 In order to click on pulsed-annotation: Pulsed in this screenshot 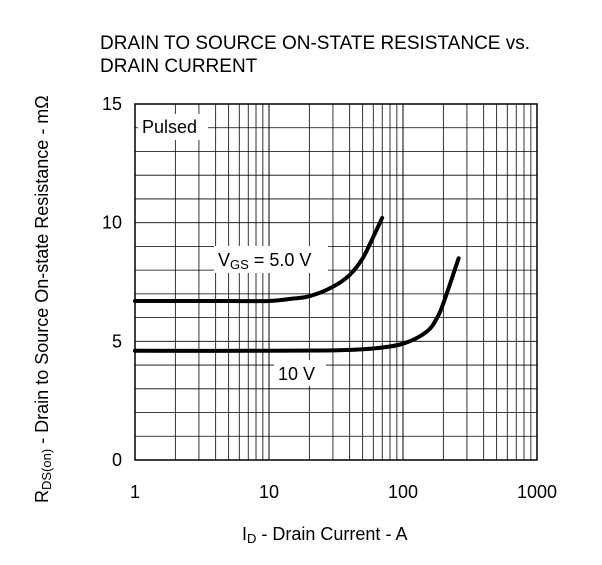, I will do `click(173, 127)`.